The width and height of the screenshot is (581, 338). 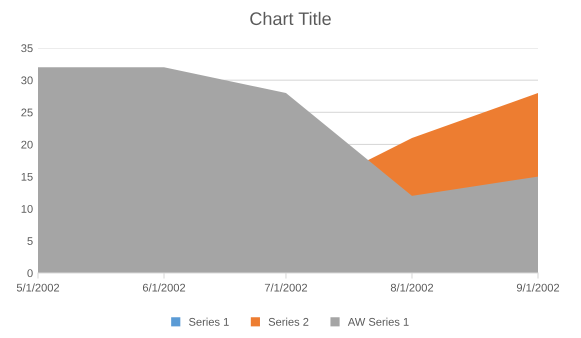 I want to click on legend-label: Series 2, so click(x=288, y=322).